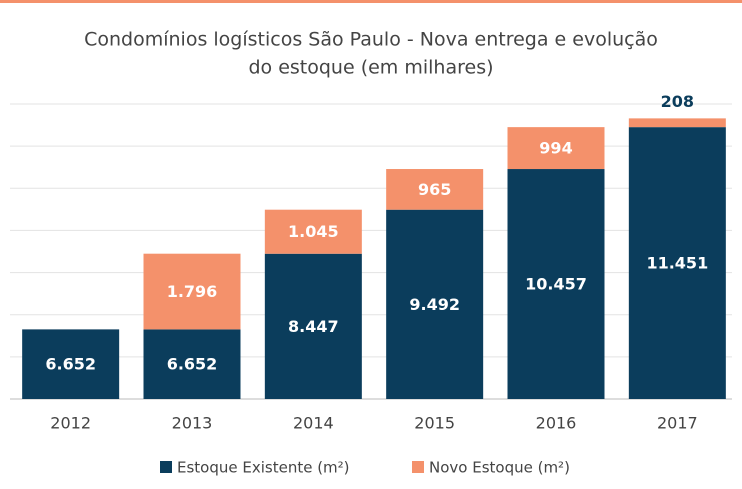 This screenshot has width=742, height=489. I want to click on data-label: 9.492, so click(434, 304).